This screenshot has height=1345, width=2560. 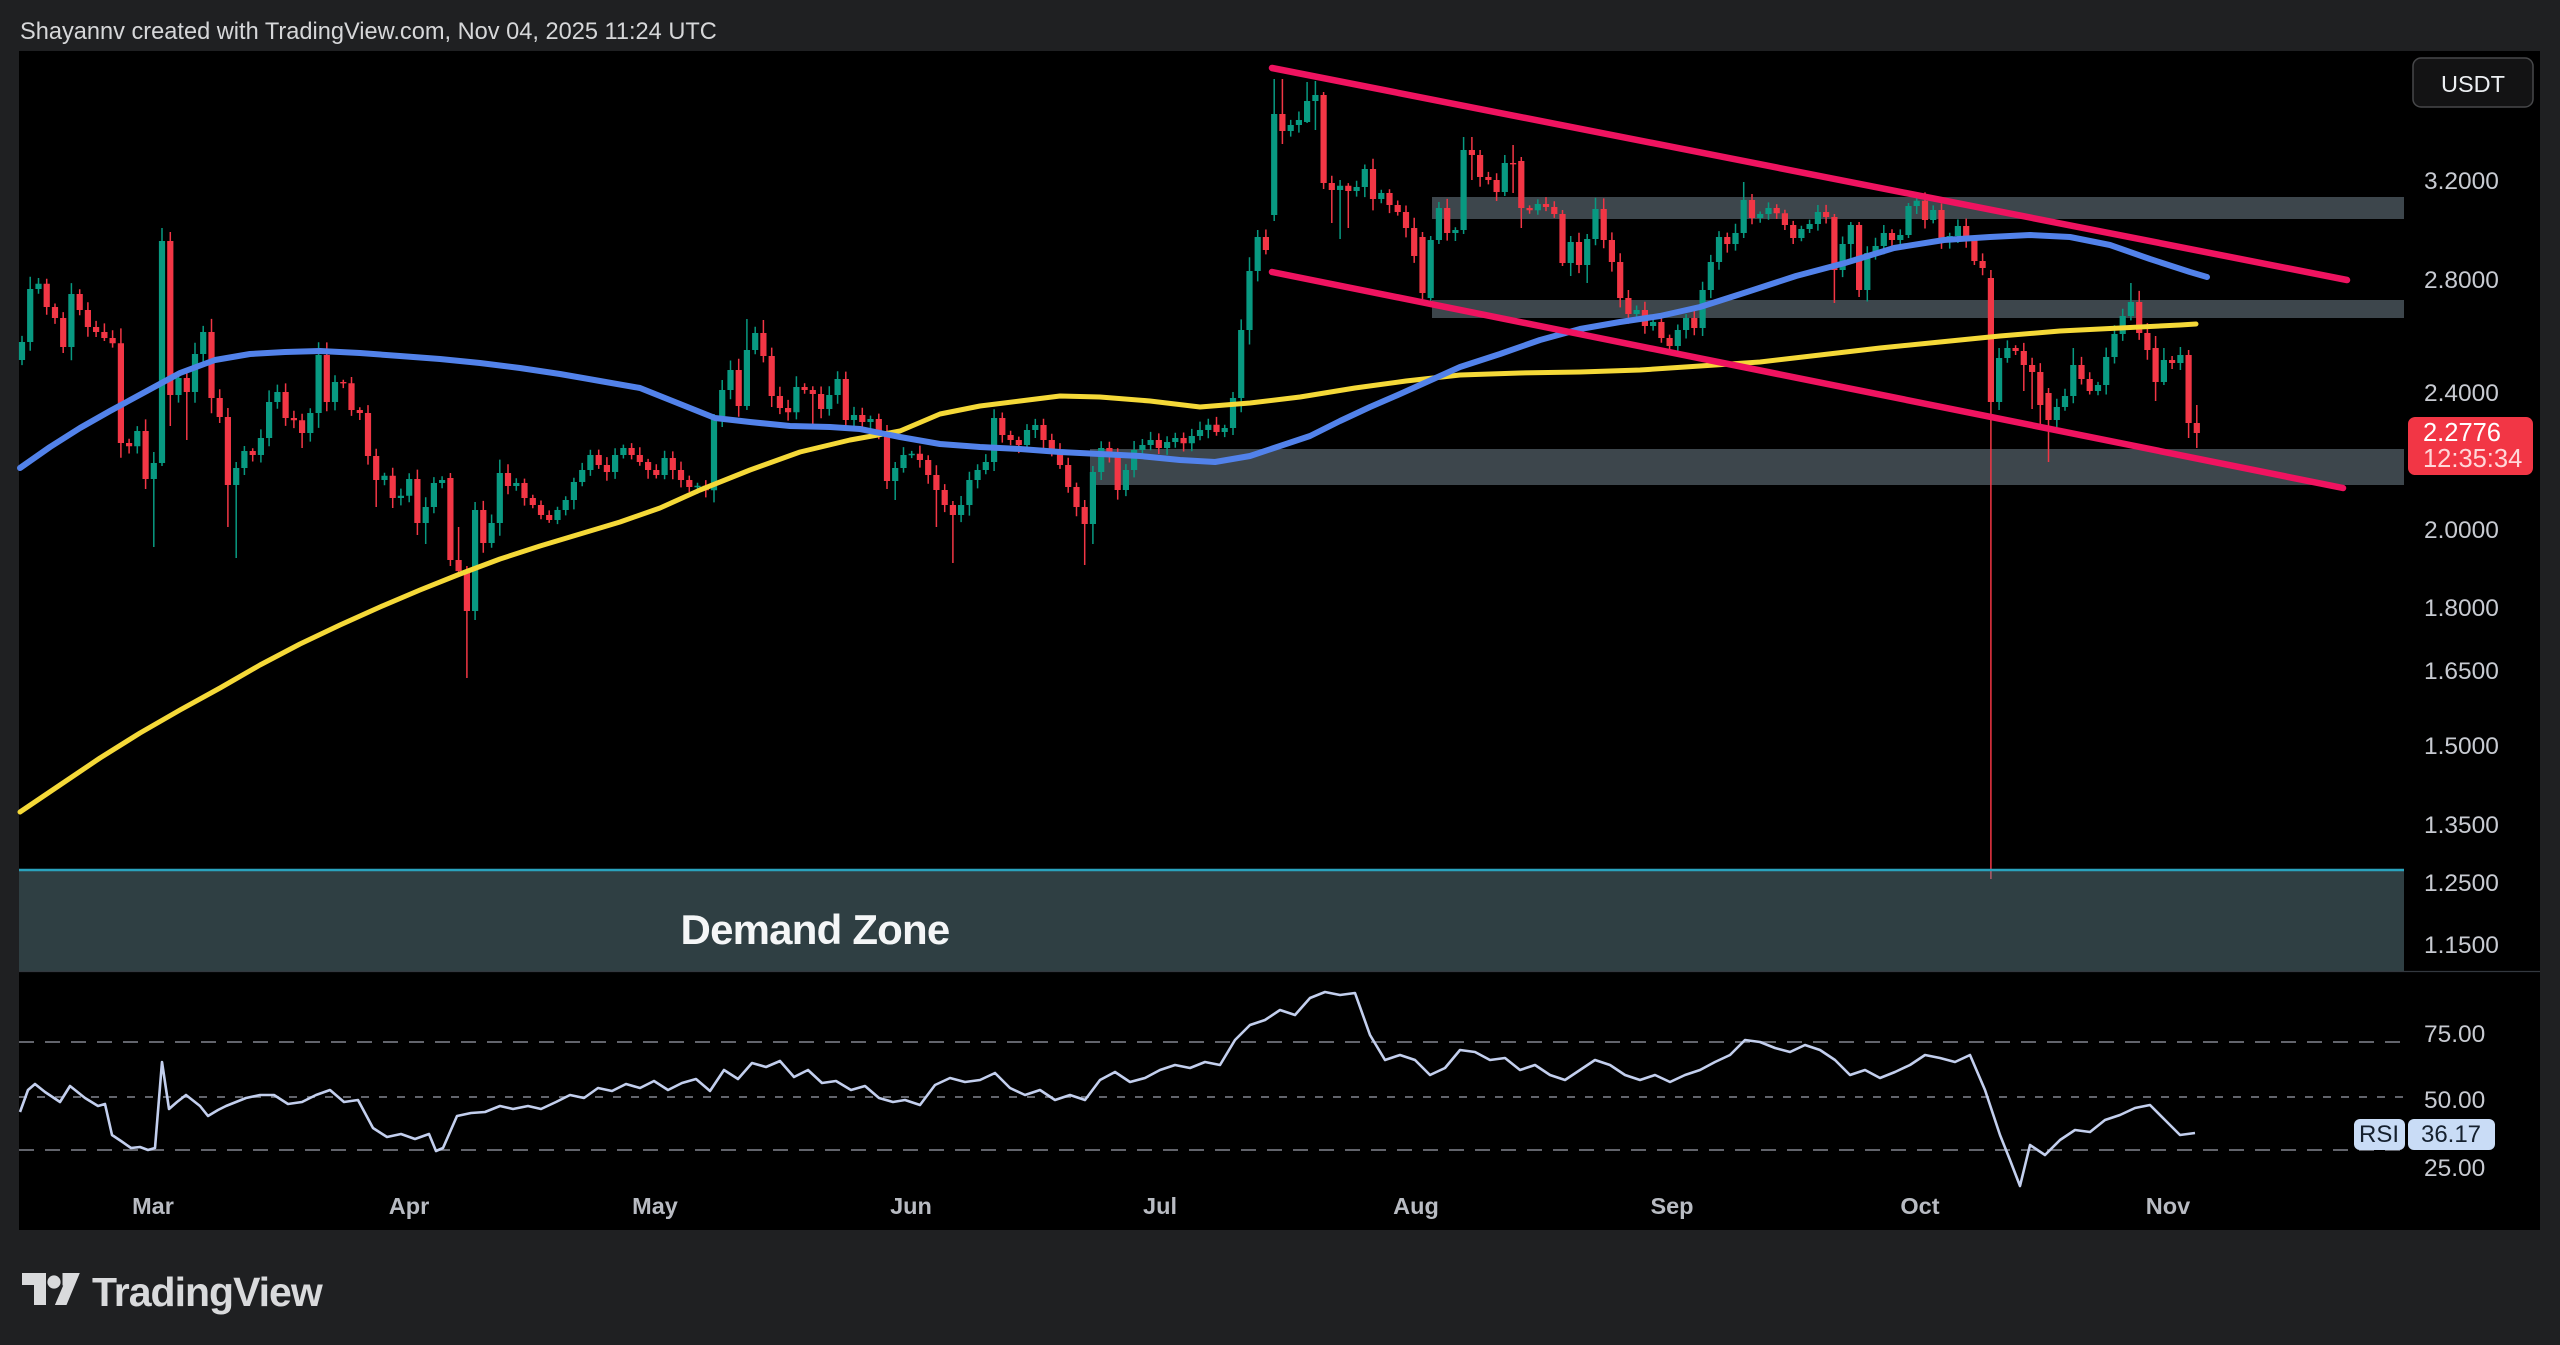 I want to click on svg-text: 1.8000, so click(x=2461, y=608).